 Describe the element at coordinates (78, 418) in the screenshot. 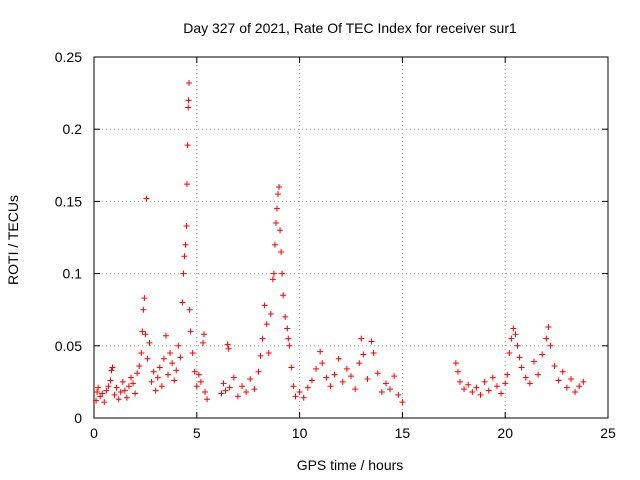

I see `y-tick-label: 0` at that location.